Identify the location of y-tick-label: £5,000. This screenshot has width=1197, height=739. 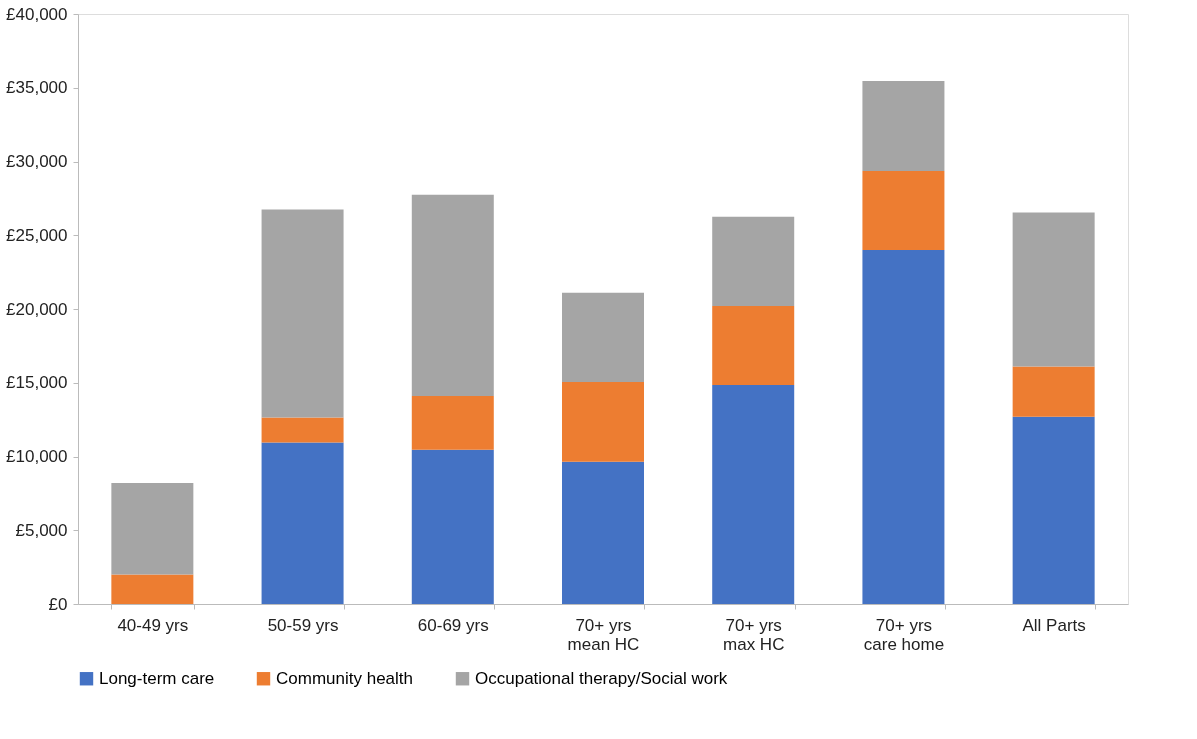
(41, 530).